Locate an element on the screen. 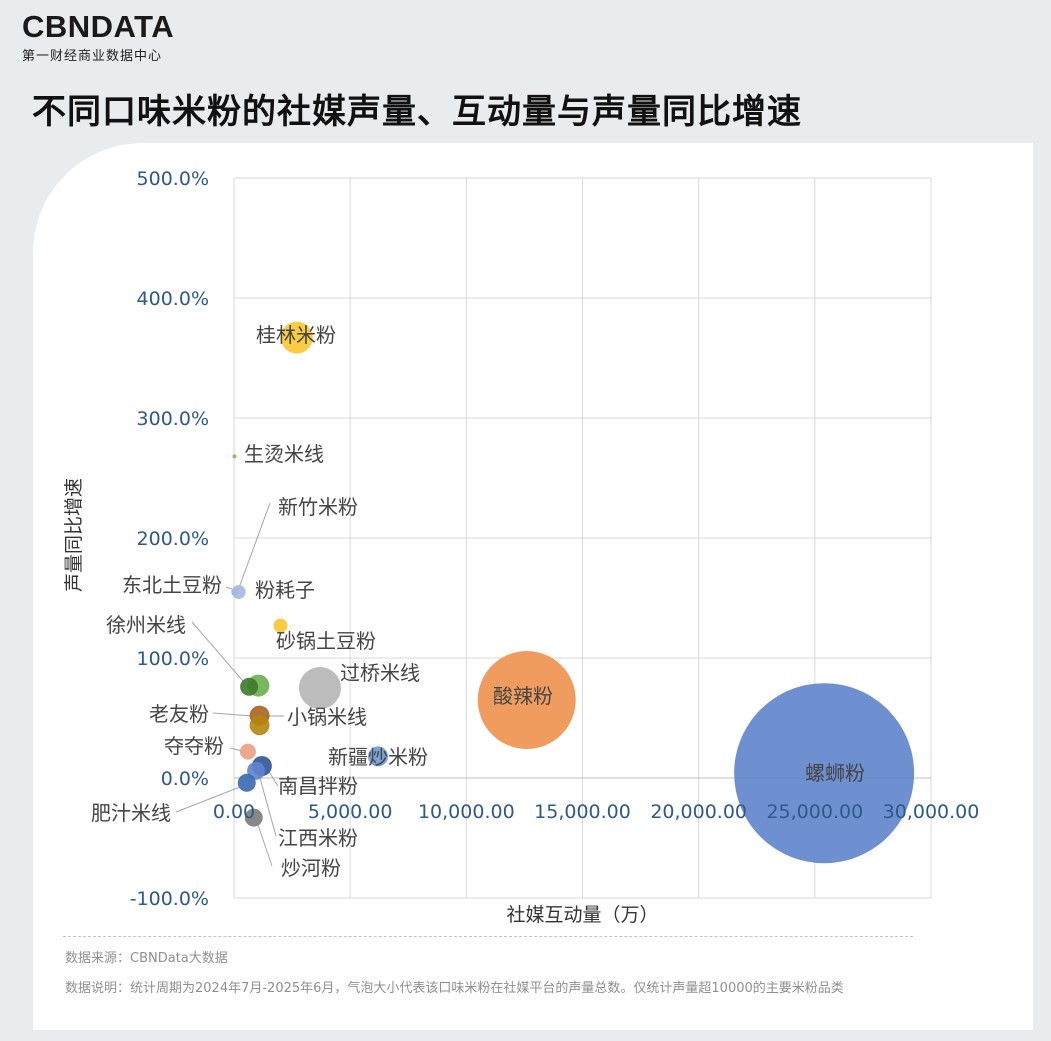 The width and height of the screenshot is (1051, 1041). y-tick-label: 100.0% is located at coordinates (173, 659).